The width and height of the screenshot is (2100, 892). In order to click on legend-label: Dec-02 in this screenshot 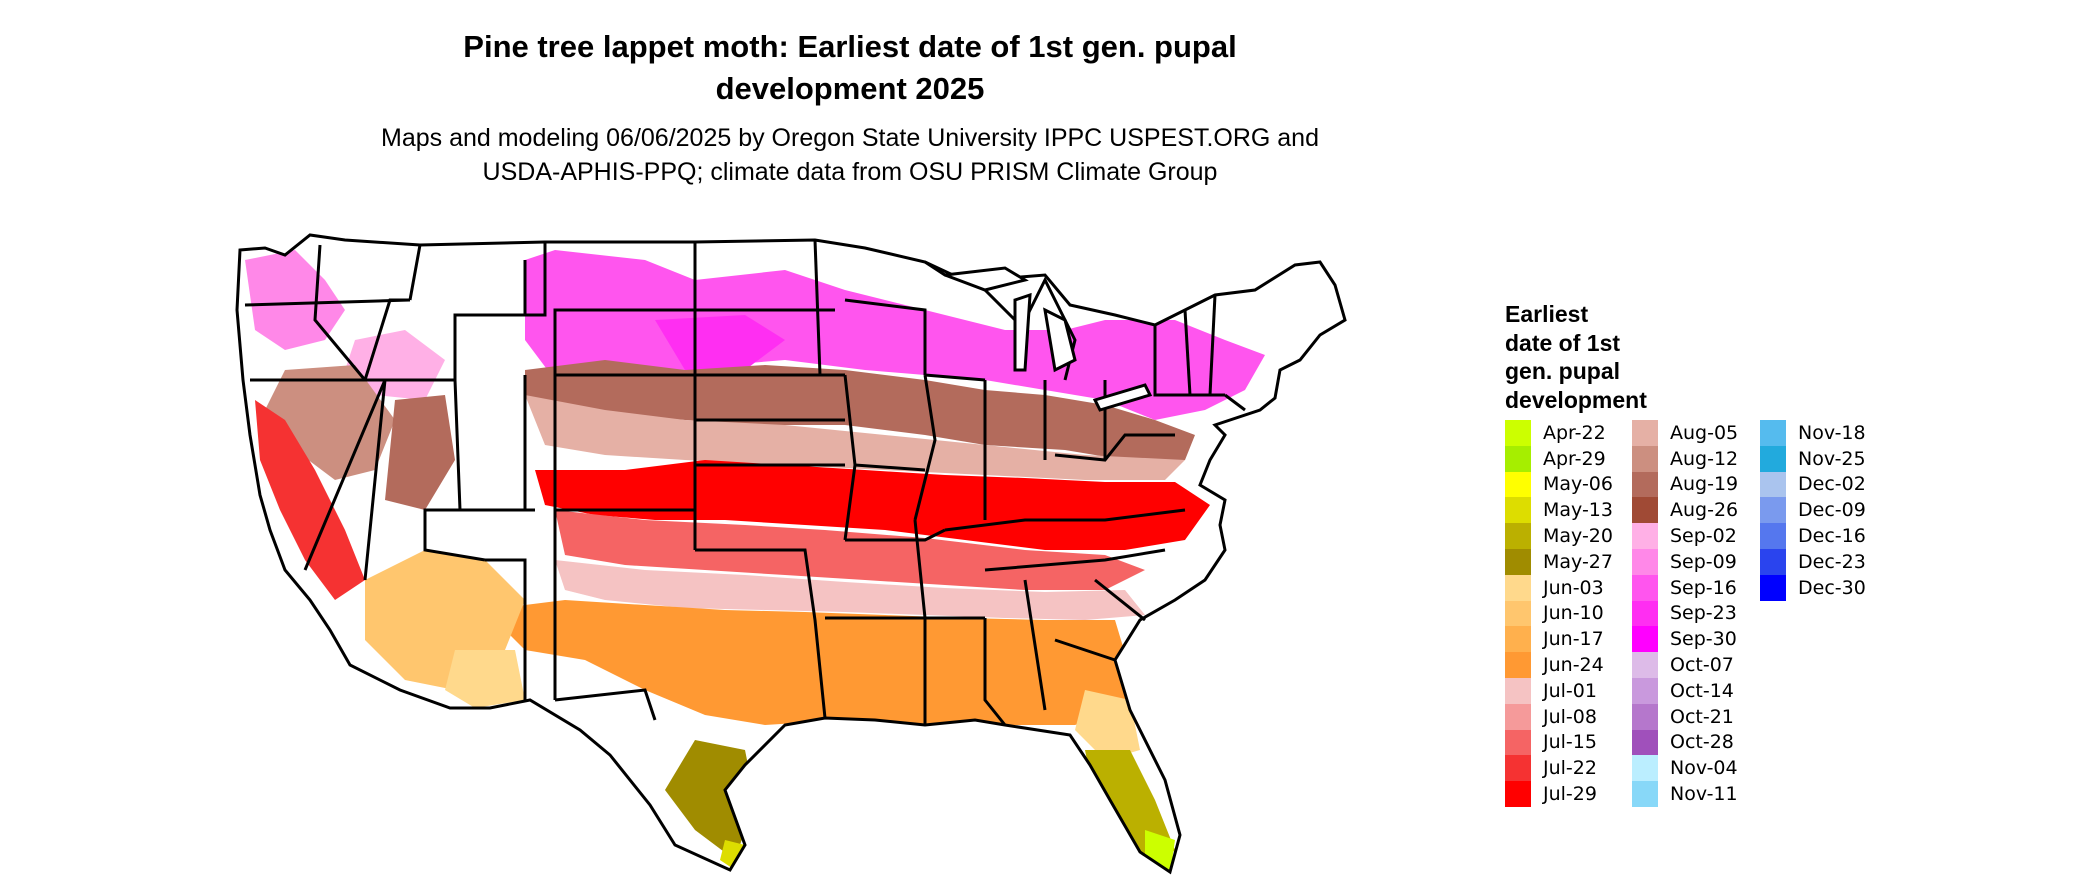, I will do `click(1832, 484)`.